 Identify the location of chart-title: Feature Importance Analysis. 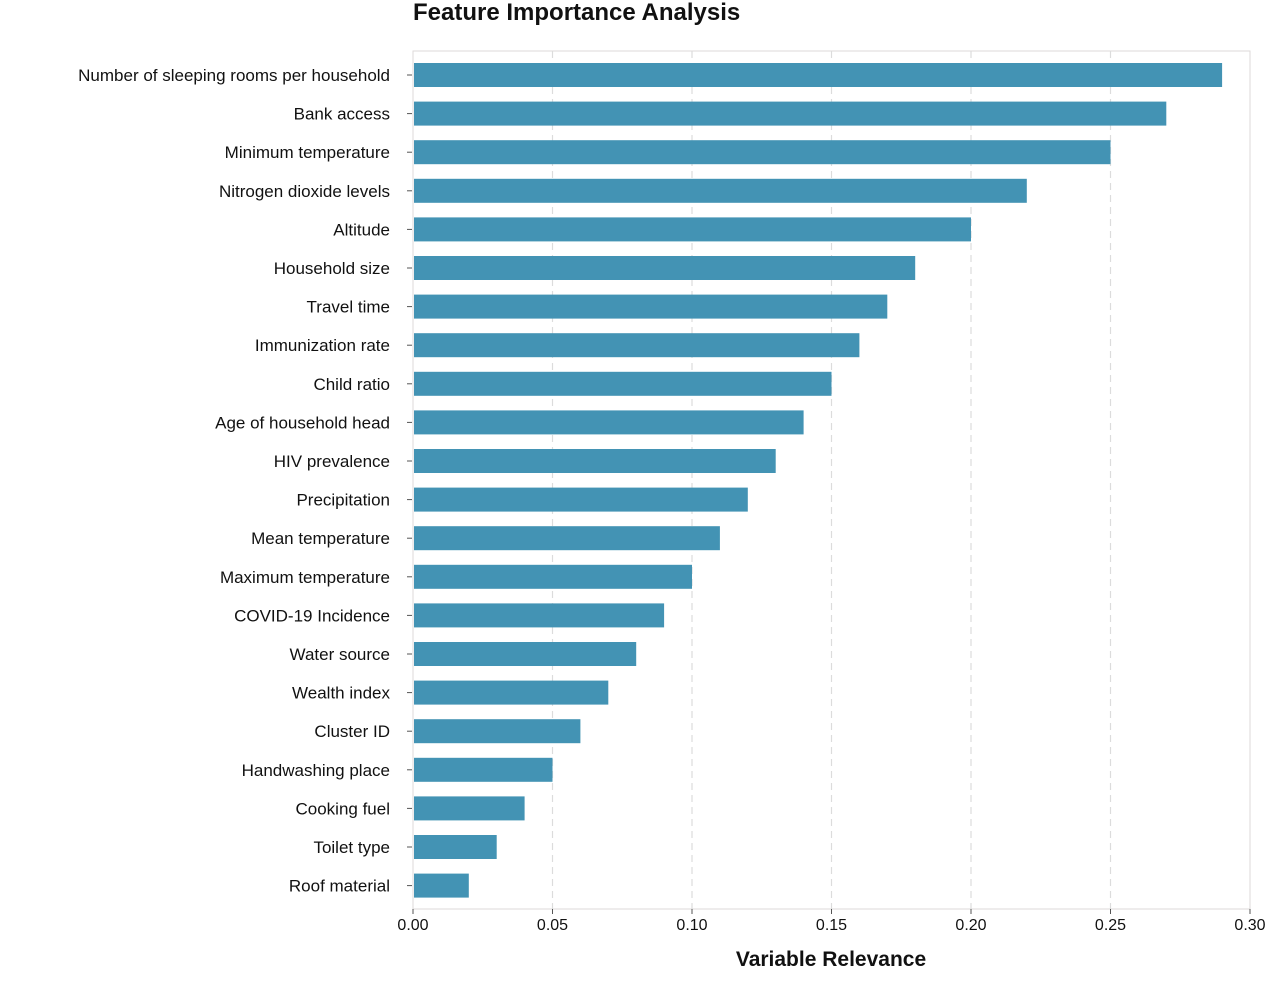
(576, 13).